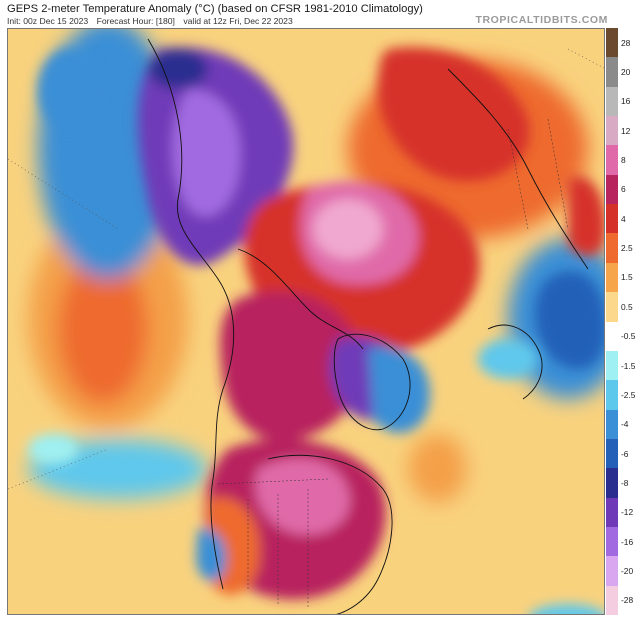  Describe the element at coordinates (538, 174) in the screenshot. I see `asia-borders` at that location.